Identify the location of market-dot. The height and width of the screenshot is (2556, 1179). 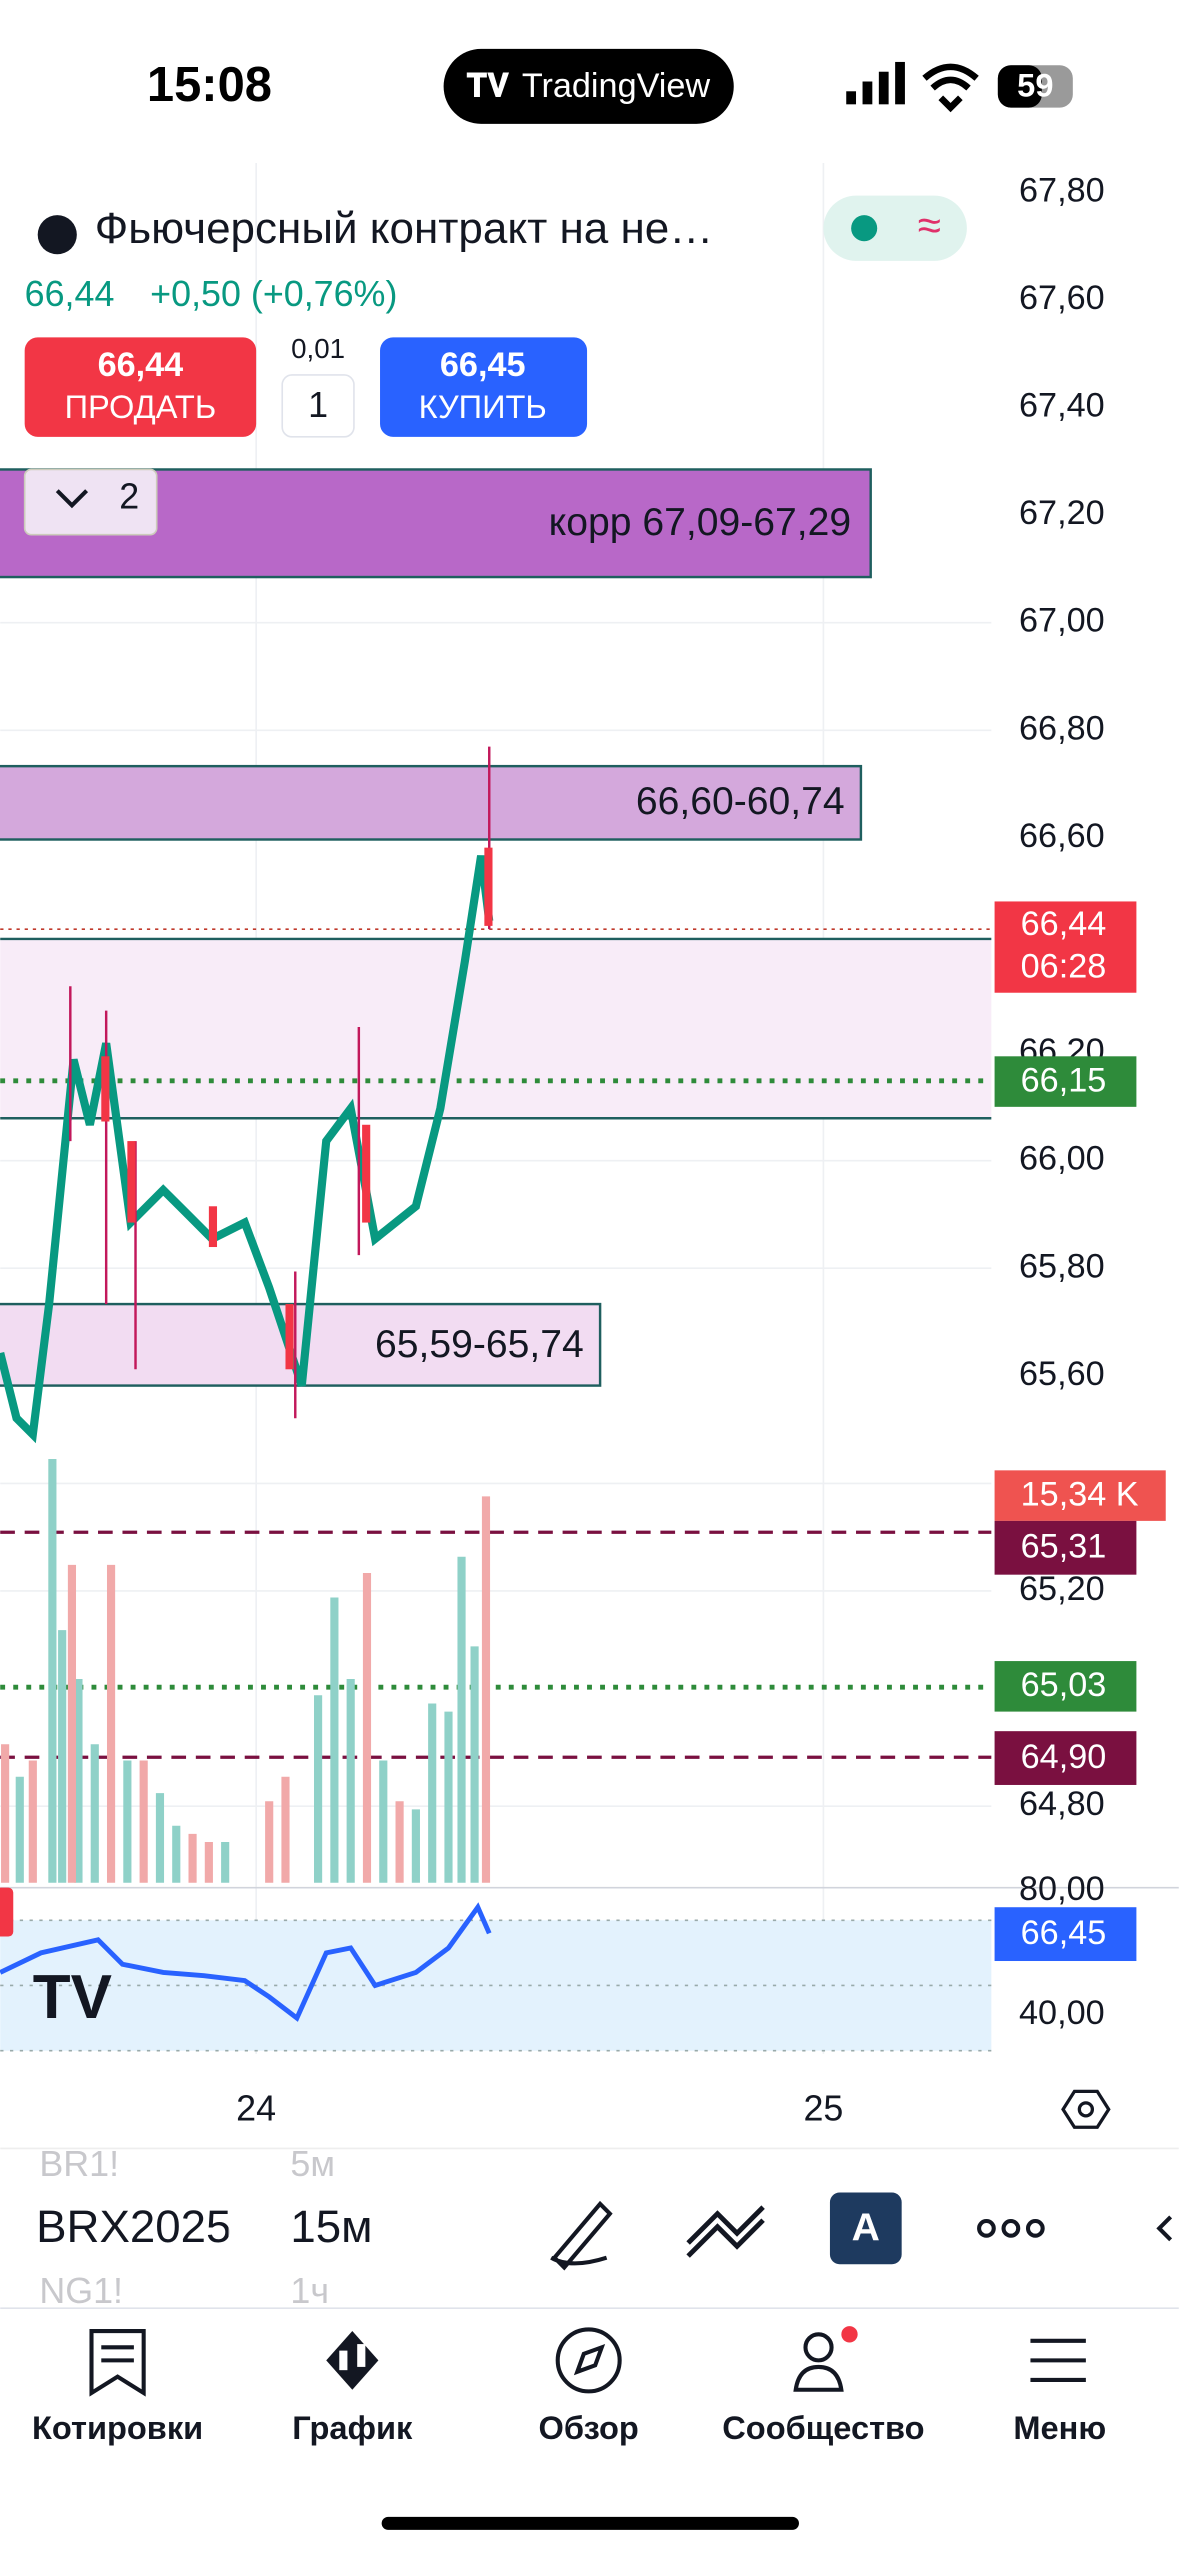
(864, 228).